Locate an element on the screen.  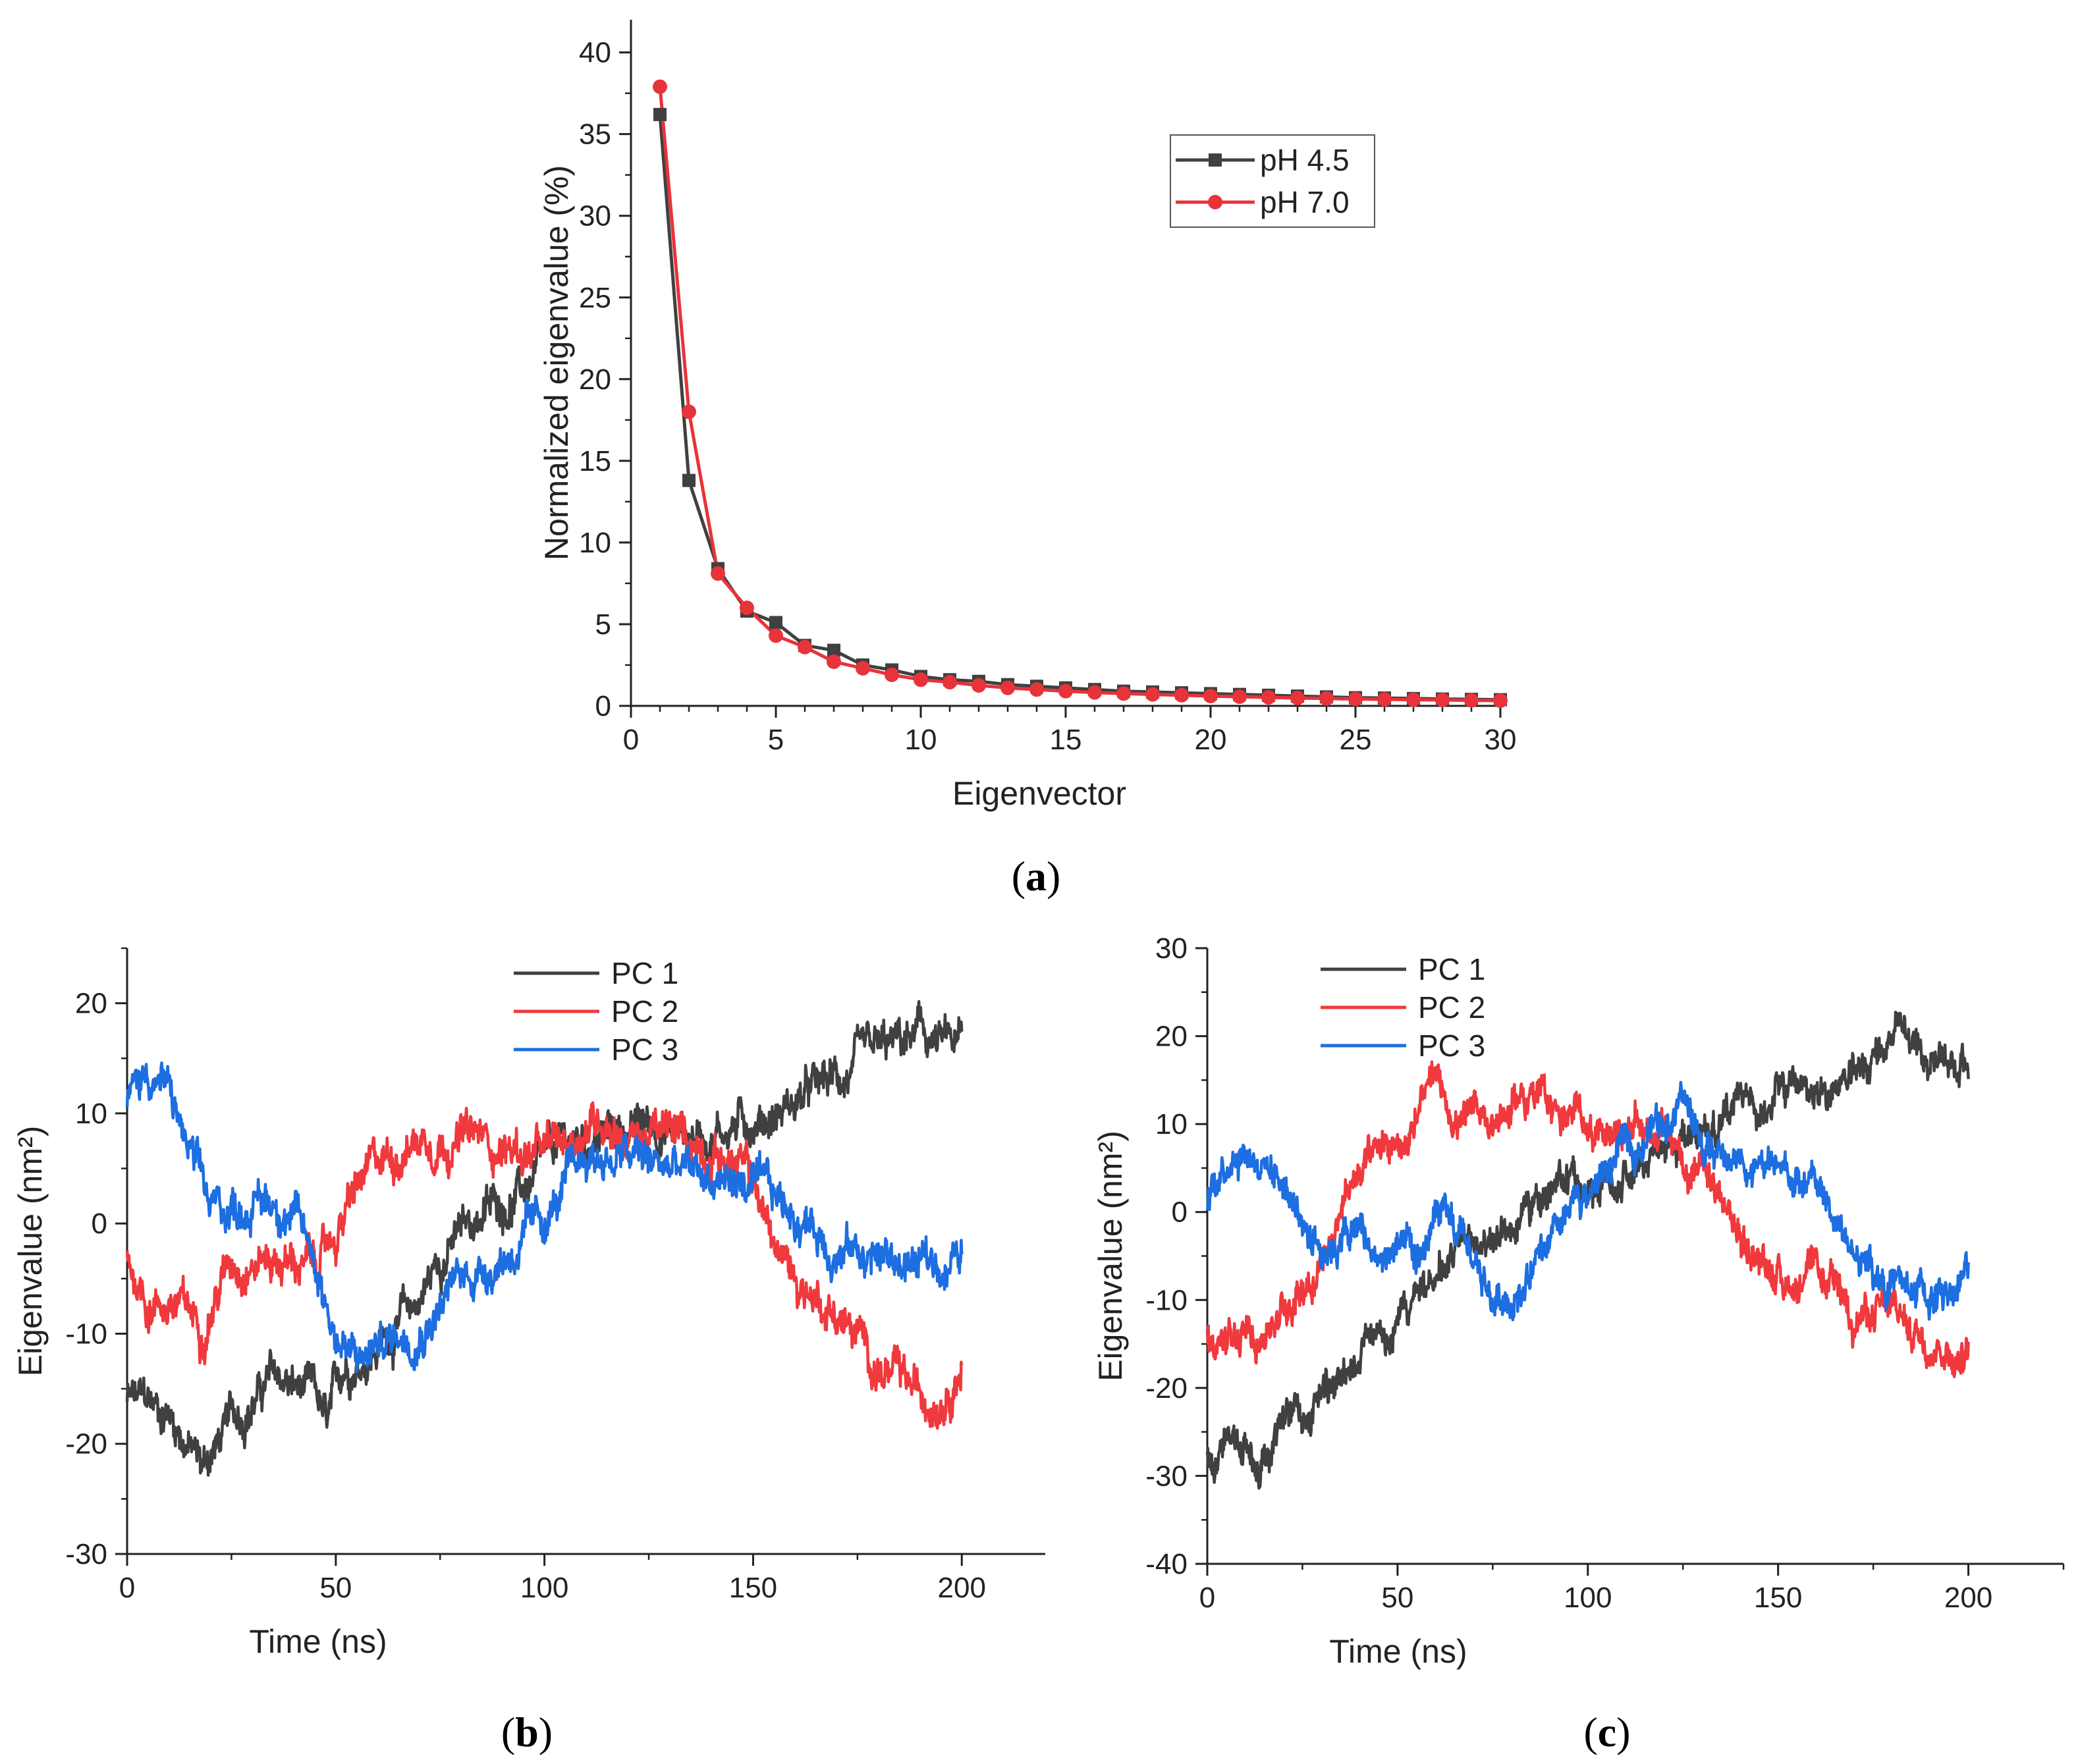
a-y-tick-label: 35 is located at coordinates (595, 135).